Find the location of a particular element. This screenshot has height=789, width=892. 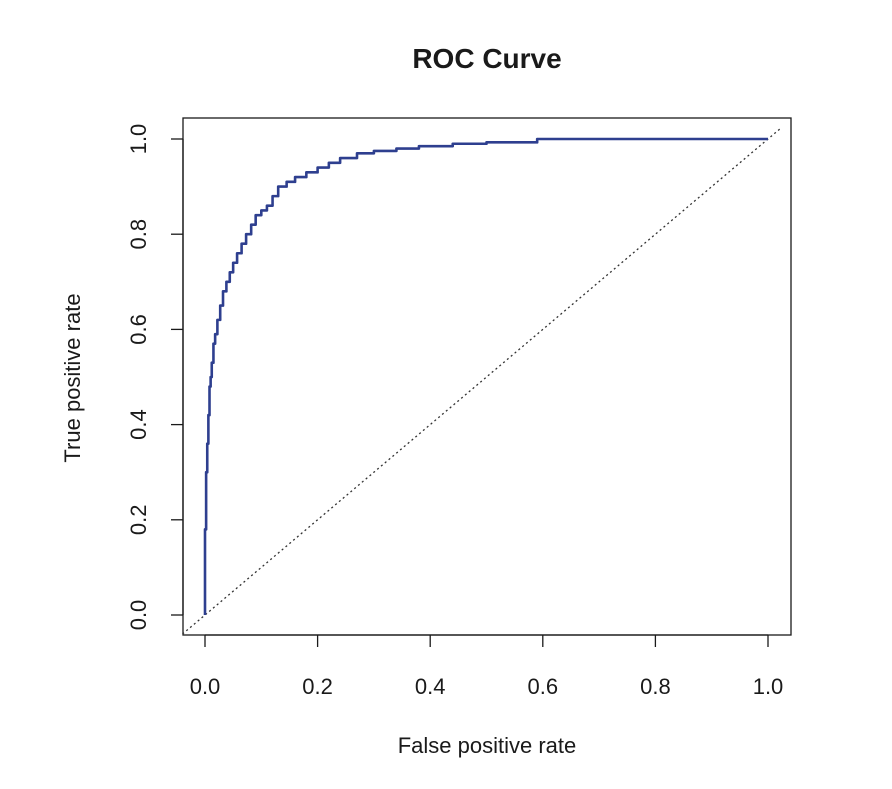

y-tick-label: 1.0 is located at coordinates (138, 139).